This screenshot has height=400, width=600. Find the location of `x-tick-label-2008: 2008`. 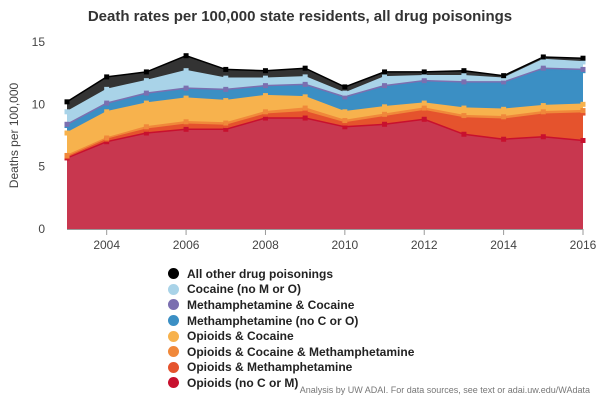

x-tick-label-2008: 2008 is located at coordinates (265, 245).